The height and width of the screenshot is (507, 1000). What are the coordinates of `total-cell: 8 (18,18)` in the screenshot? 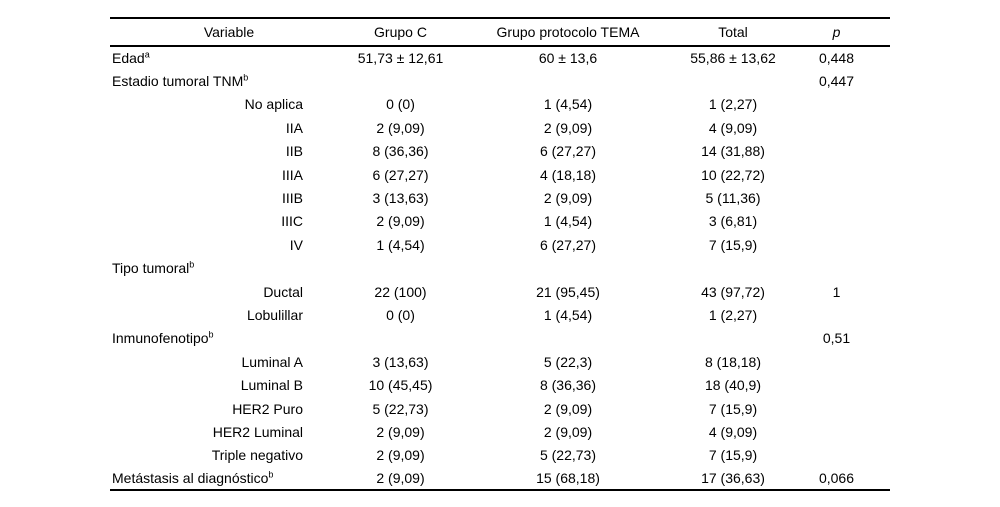 It's located at (733, 361).